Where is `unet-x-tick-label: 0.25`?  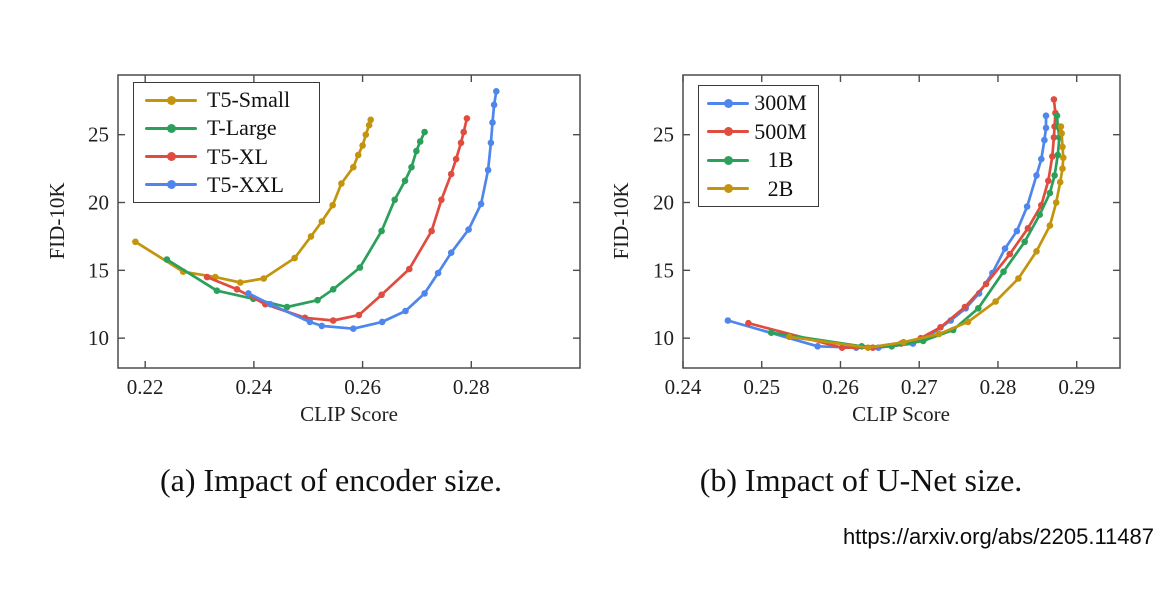 unet-x-tick-label: 0.25 is located at coordinates (761, 387).